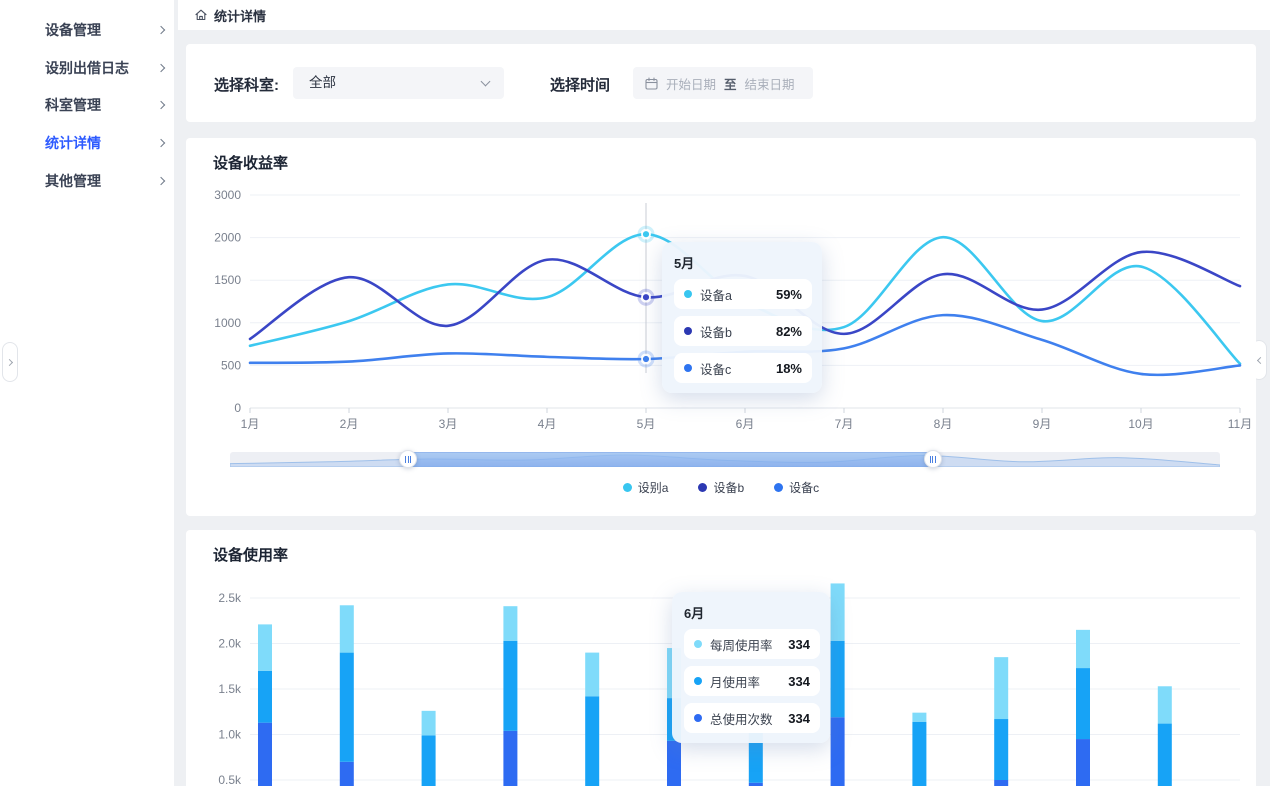  What do you see at coordinates (87, 30) in the screenshot?
I see `sidebar-item-device-management: 设备管理` at bounding box center [87, 30].